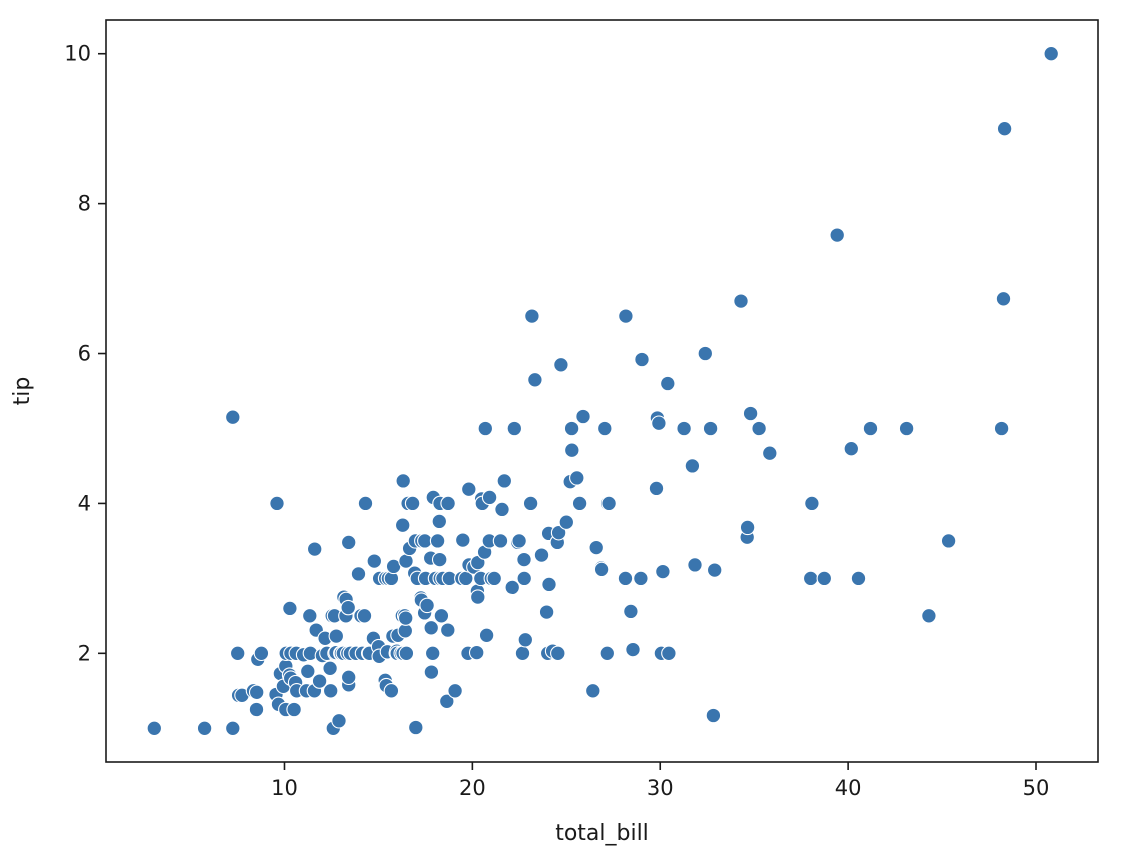  What do you see at coordinates (77, 54) in the screenshot?
I see `y-tick-label: 10` at bounding box center [77, 54].